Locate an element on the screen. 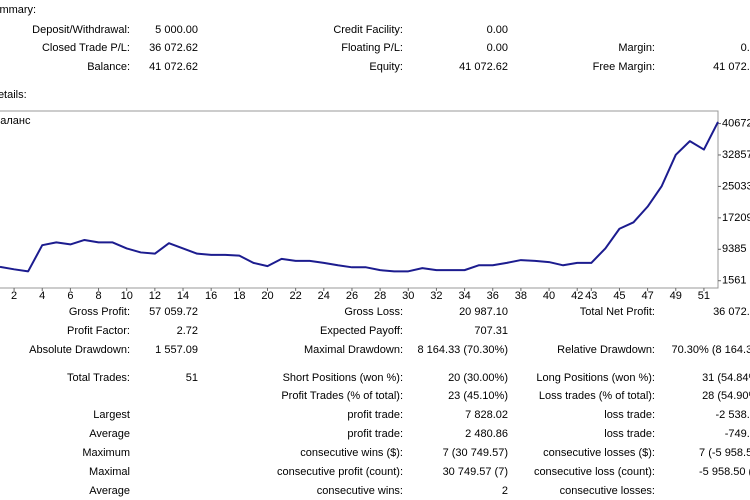  x-tick-label: 16 is located at coordinates (211, 296).